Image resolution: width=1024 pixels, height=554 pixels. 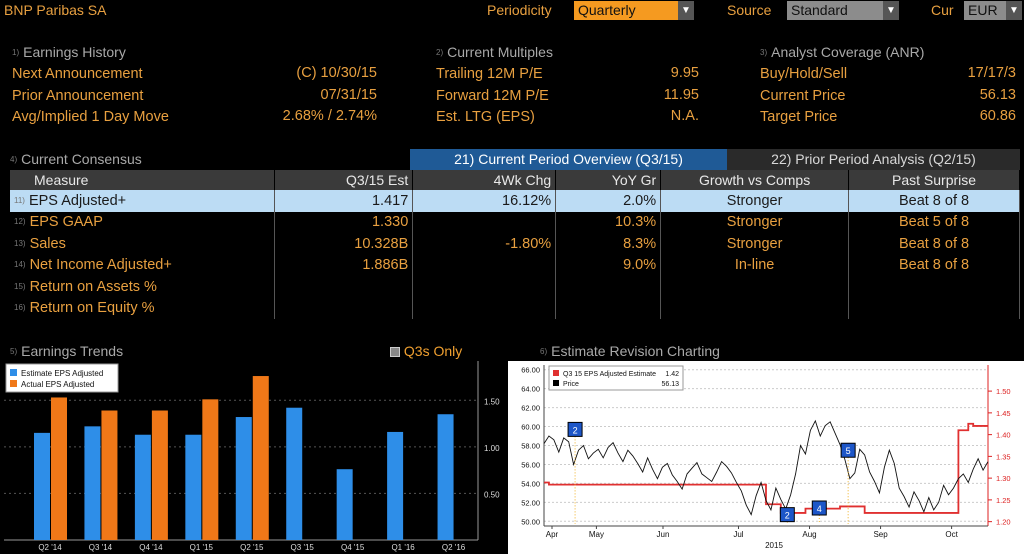 What do you see at coordinates (492, 95) in the screenshot?
I see `row-label: Forward 12M P/E` at bounding box center [492, 95].